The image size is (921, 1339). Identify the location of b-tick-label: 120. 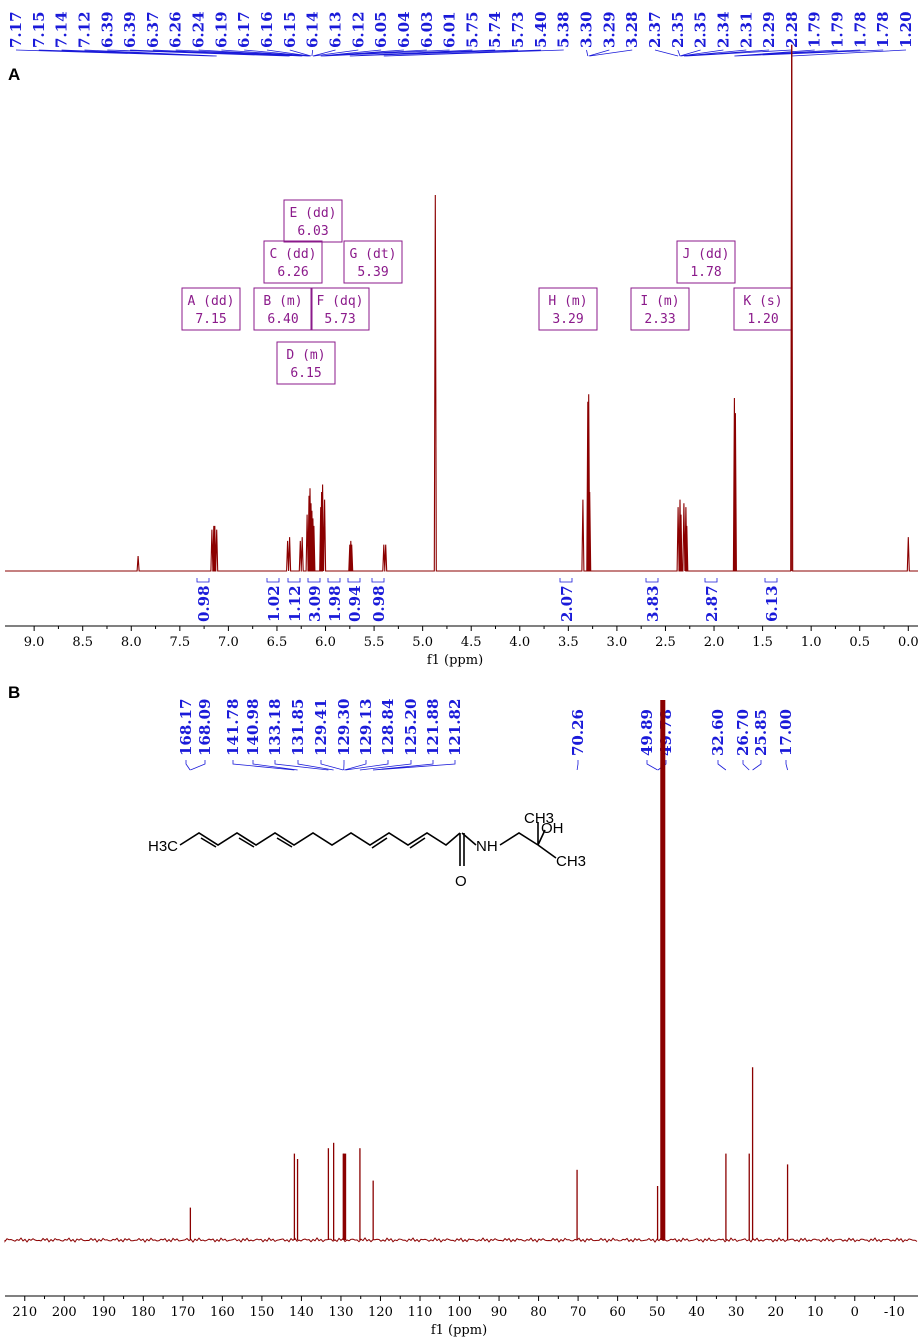
(380, 1312).